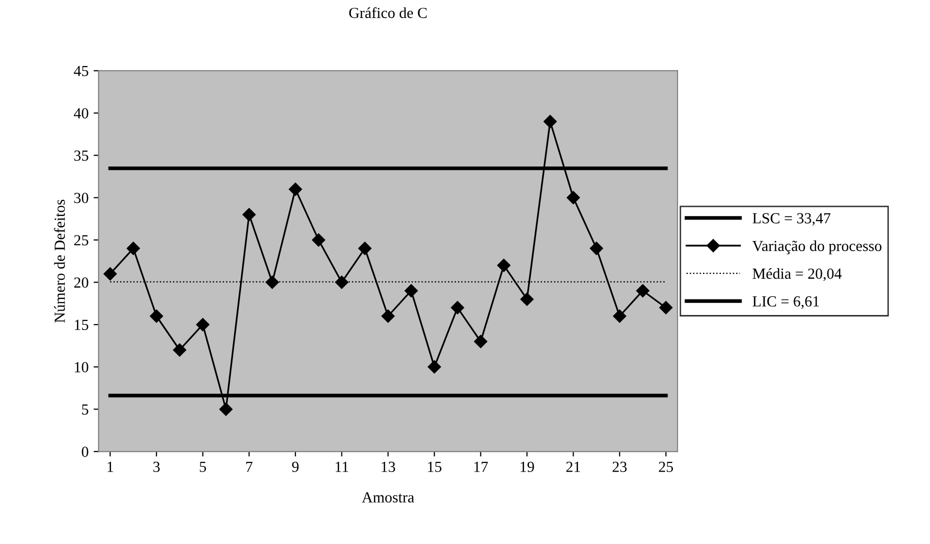  I want to click on x-tick-label: 1, so click(111, 467).